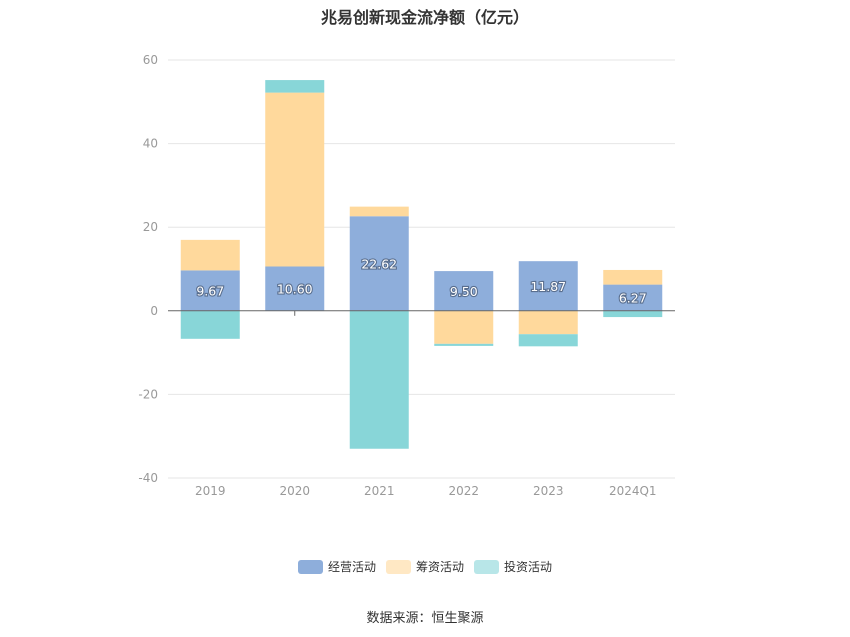  I want to click on data-source: 数据来源：恒生聚源, so click(425, 618).